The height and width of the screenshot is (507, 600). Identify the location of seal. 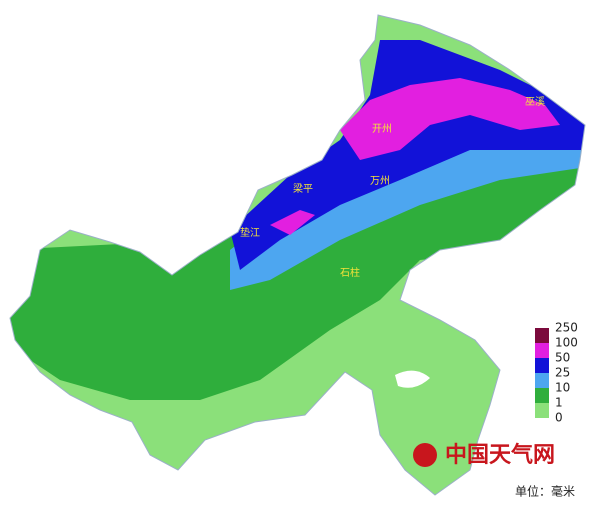
(425, 455).